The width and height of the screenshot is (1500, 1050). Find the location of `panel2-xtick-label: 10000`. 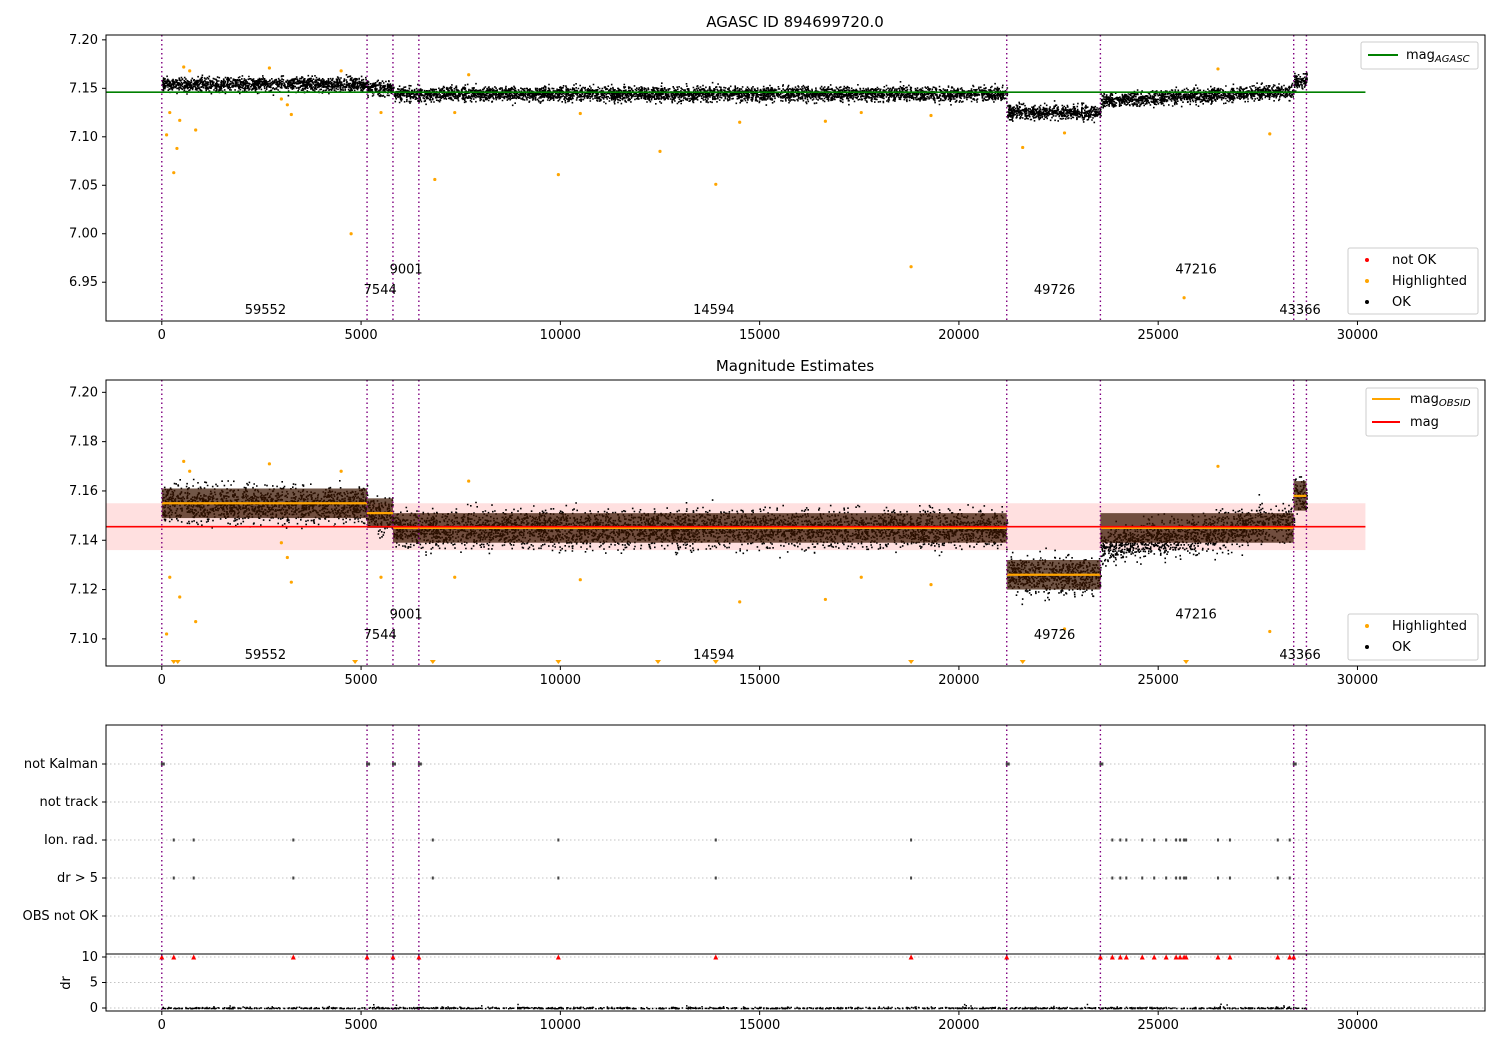

panel2-xtick-label: 10000 is located at coordinates (560, 680).